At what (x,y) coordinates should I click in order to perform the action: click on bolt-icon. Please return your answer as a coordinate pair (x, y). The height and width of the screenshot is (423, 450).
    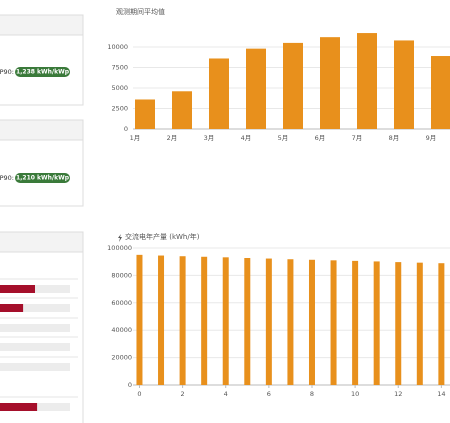
    Looking at the image, I should click on (120, 238).